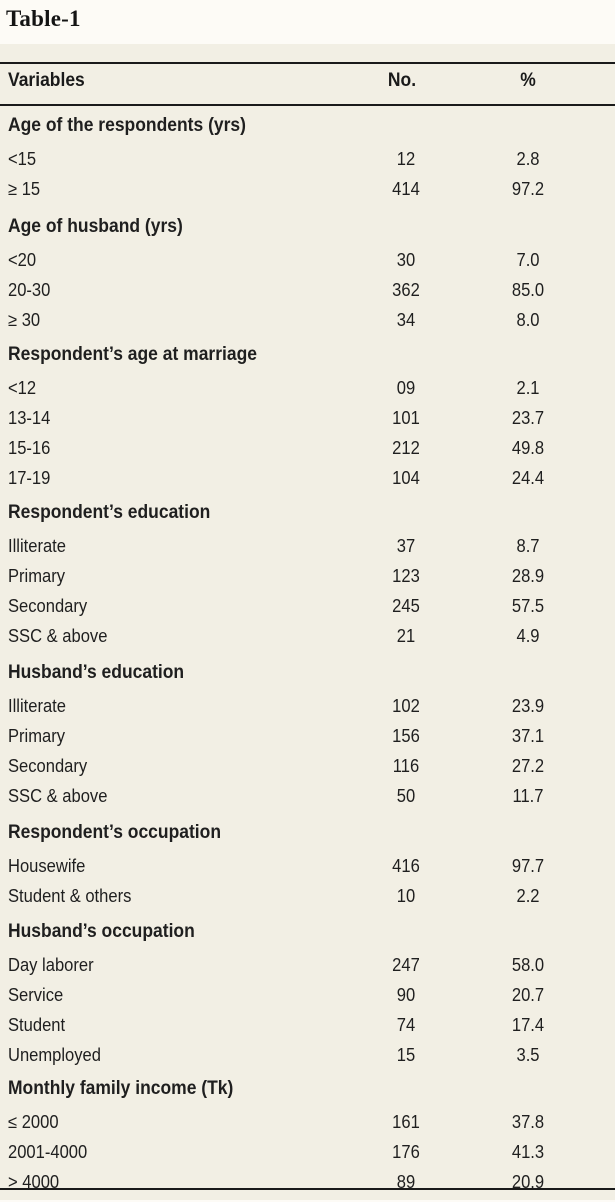 The width and height of the screenshot is (615, 1202). I want to click on row-percent-value: 2.8, so click(528, 159).